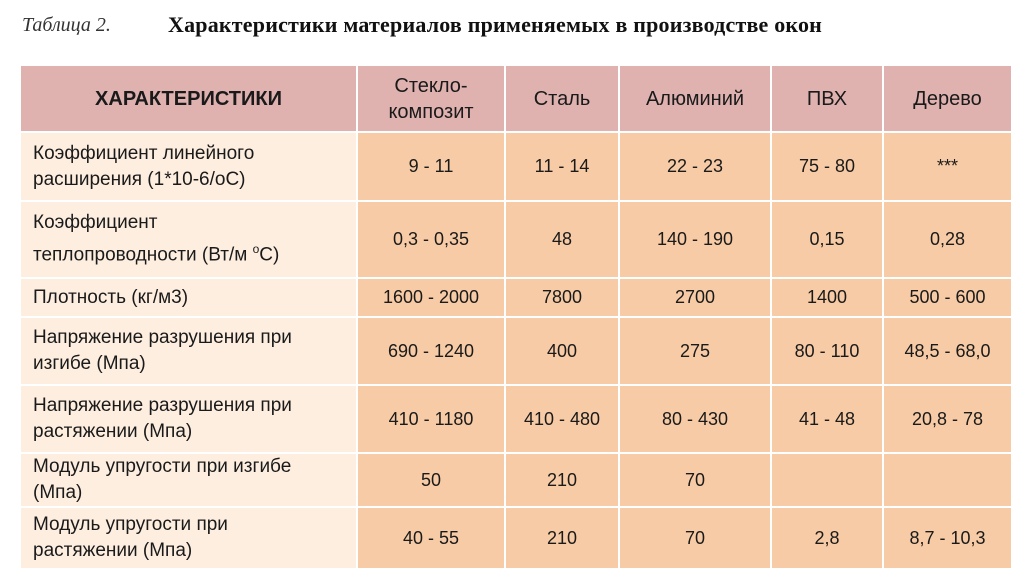 The height and width of the screenshot is (586, 1024). Describe the element at coordinates (562, 240) in the screenshot. I see `cell-value: 48` at that location.